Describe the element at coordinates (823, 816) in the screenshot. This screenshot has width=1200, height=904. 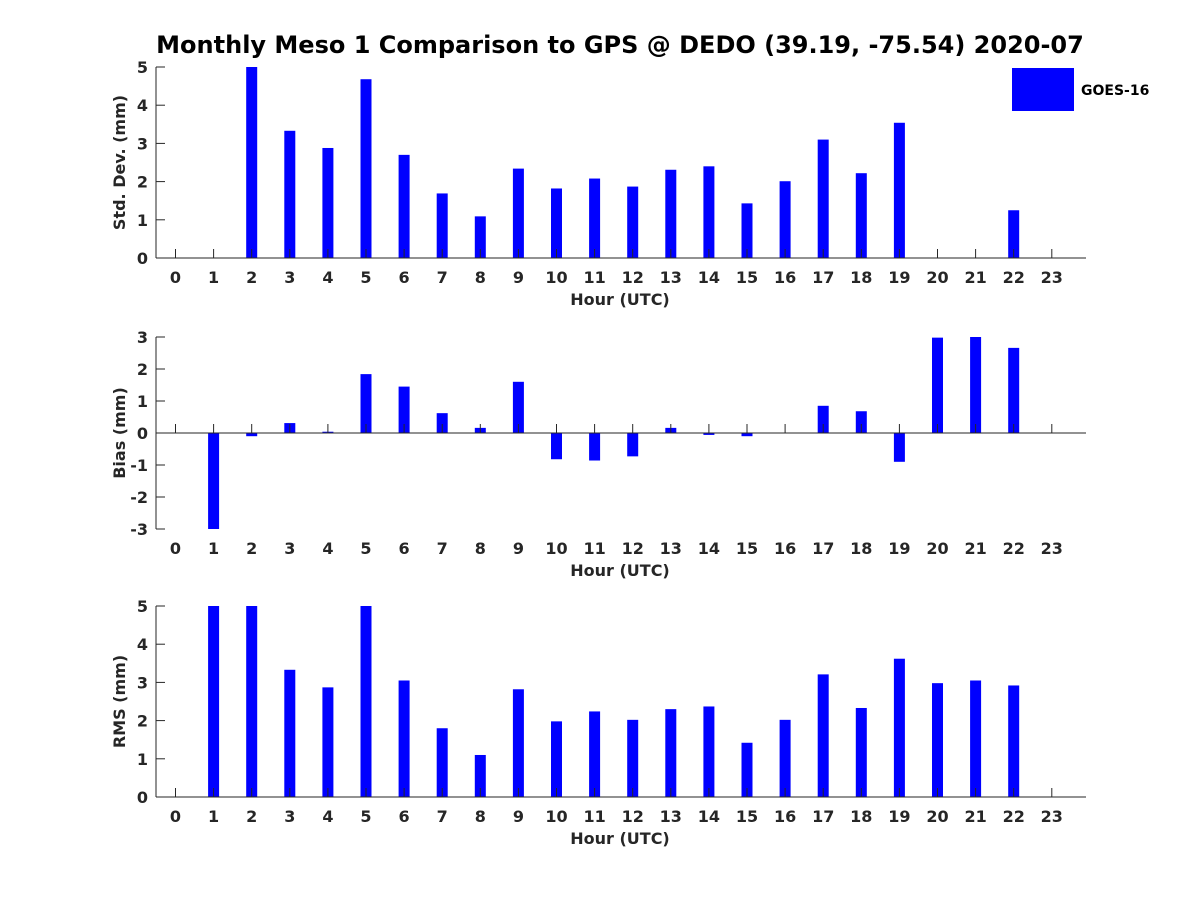
I see `rms-x-tick-label-17: 17` at that location.